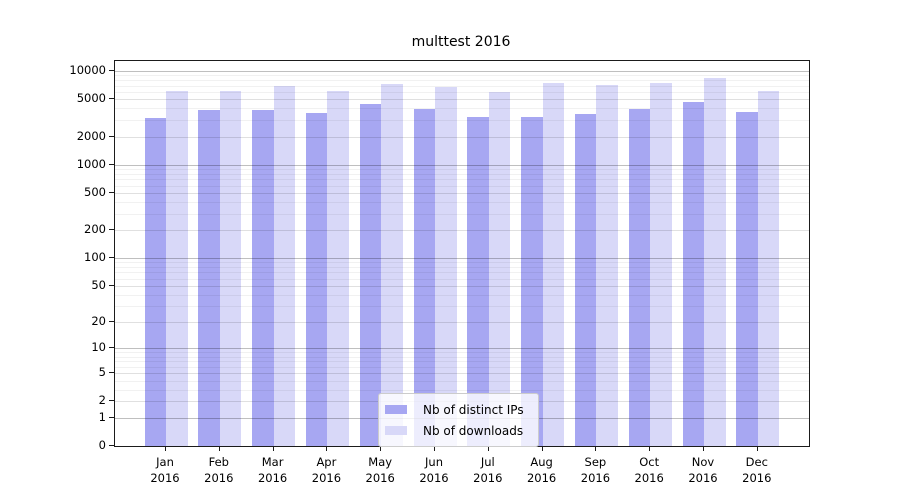 The image size is (900, 500). Describe the element at coordinates (102, 372) in the screenshot. I see `y-tick-label-5: 5` at that location.